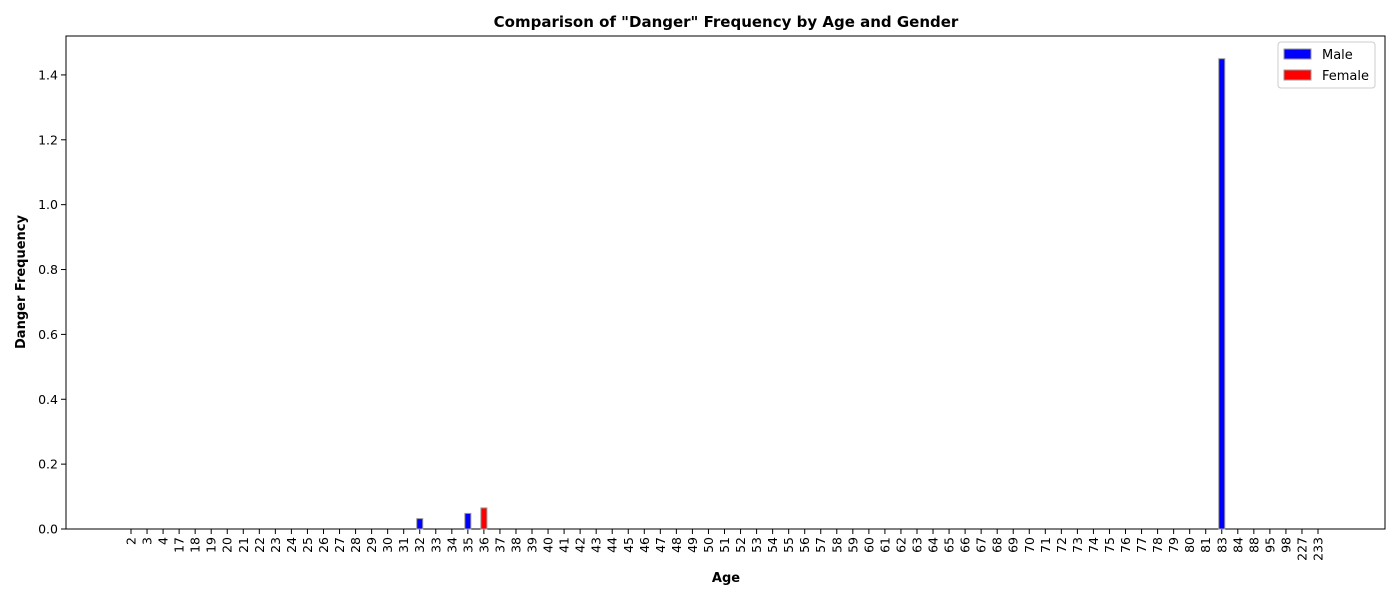  Describe the element at coordinates (243, 545) in the screenshot. I see `x-tick-label: 21` at that location.